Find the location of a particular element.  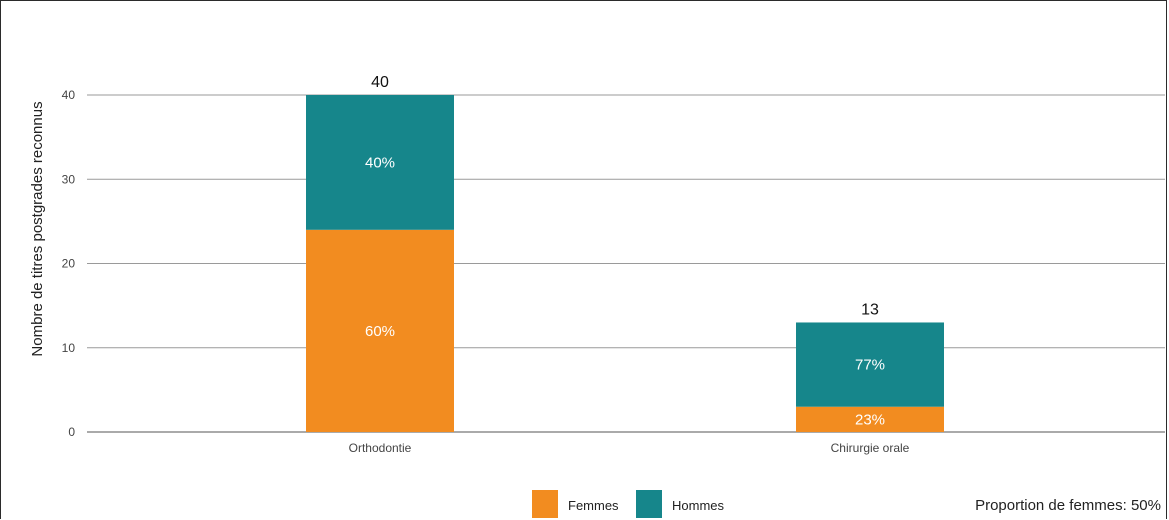

segment-percent-label: 40% is located at coordinates (380, 162).